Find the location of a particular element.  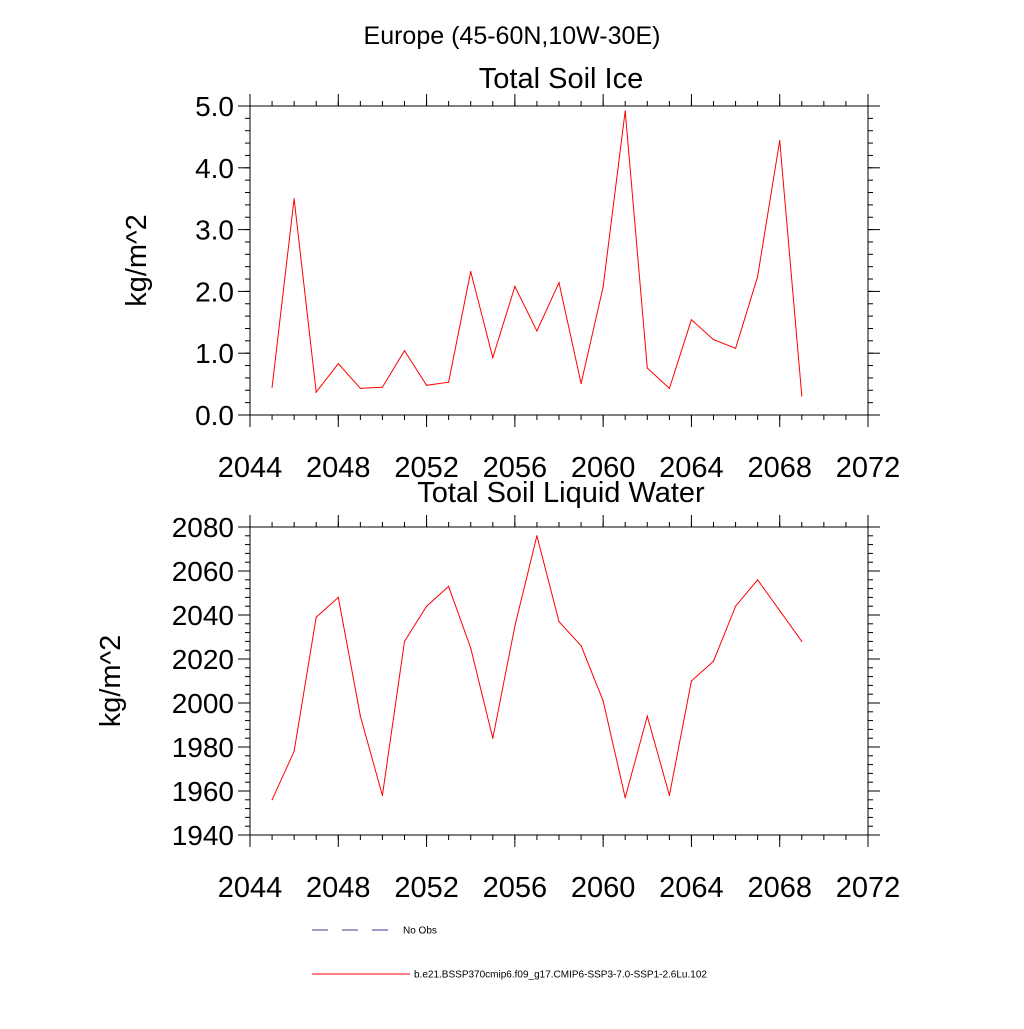

y-tick-label: 3.0 is located at coordinates (214, 230).